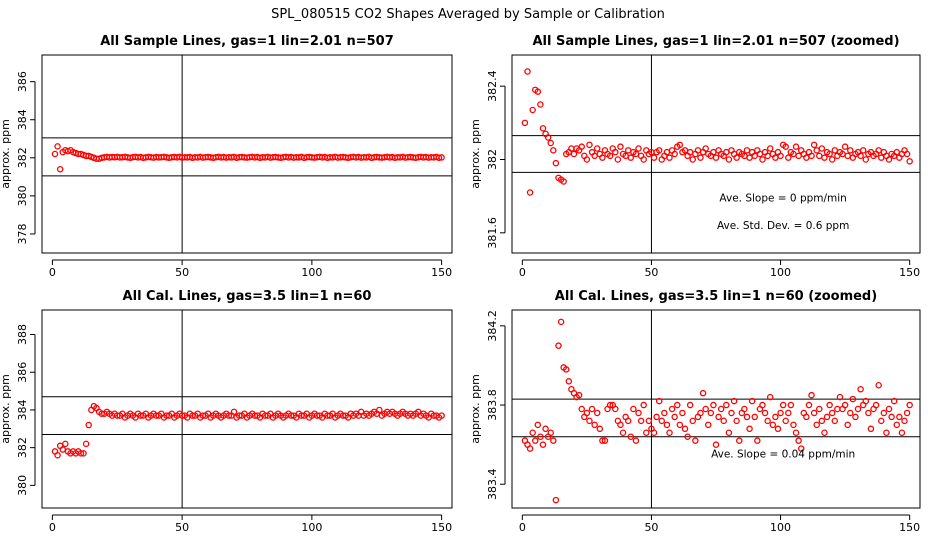 Image resolution: width=936 pixels, height=540 pixels. I want to click on annotation-text: Ave. Std. Dev. = 0.6 ppm, so click(783, 226).